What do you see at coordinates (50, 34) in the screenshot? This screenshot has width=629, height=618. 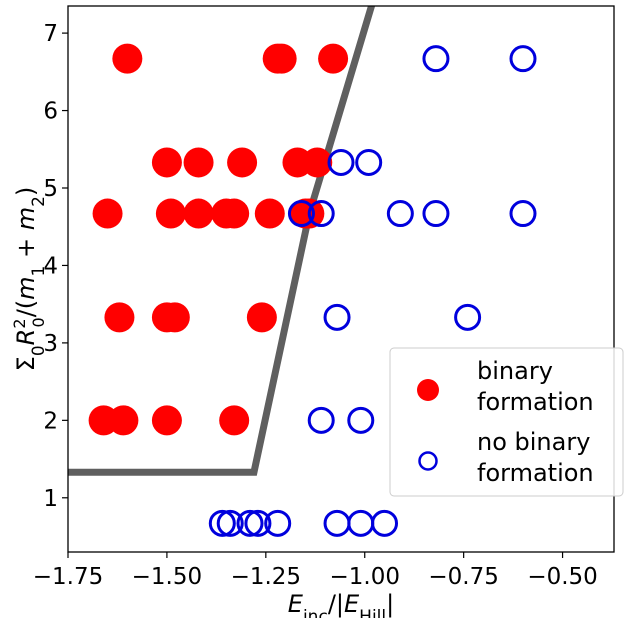 I see `y-tick-label: 7` at bounding box center [50, 34].